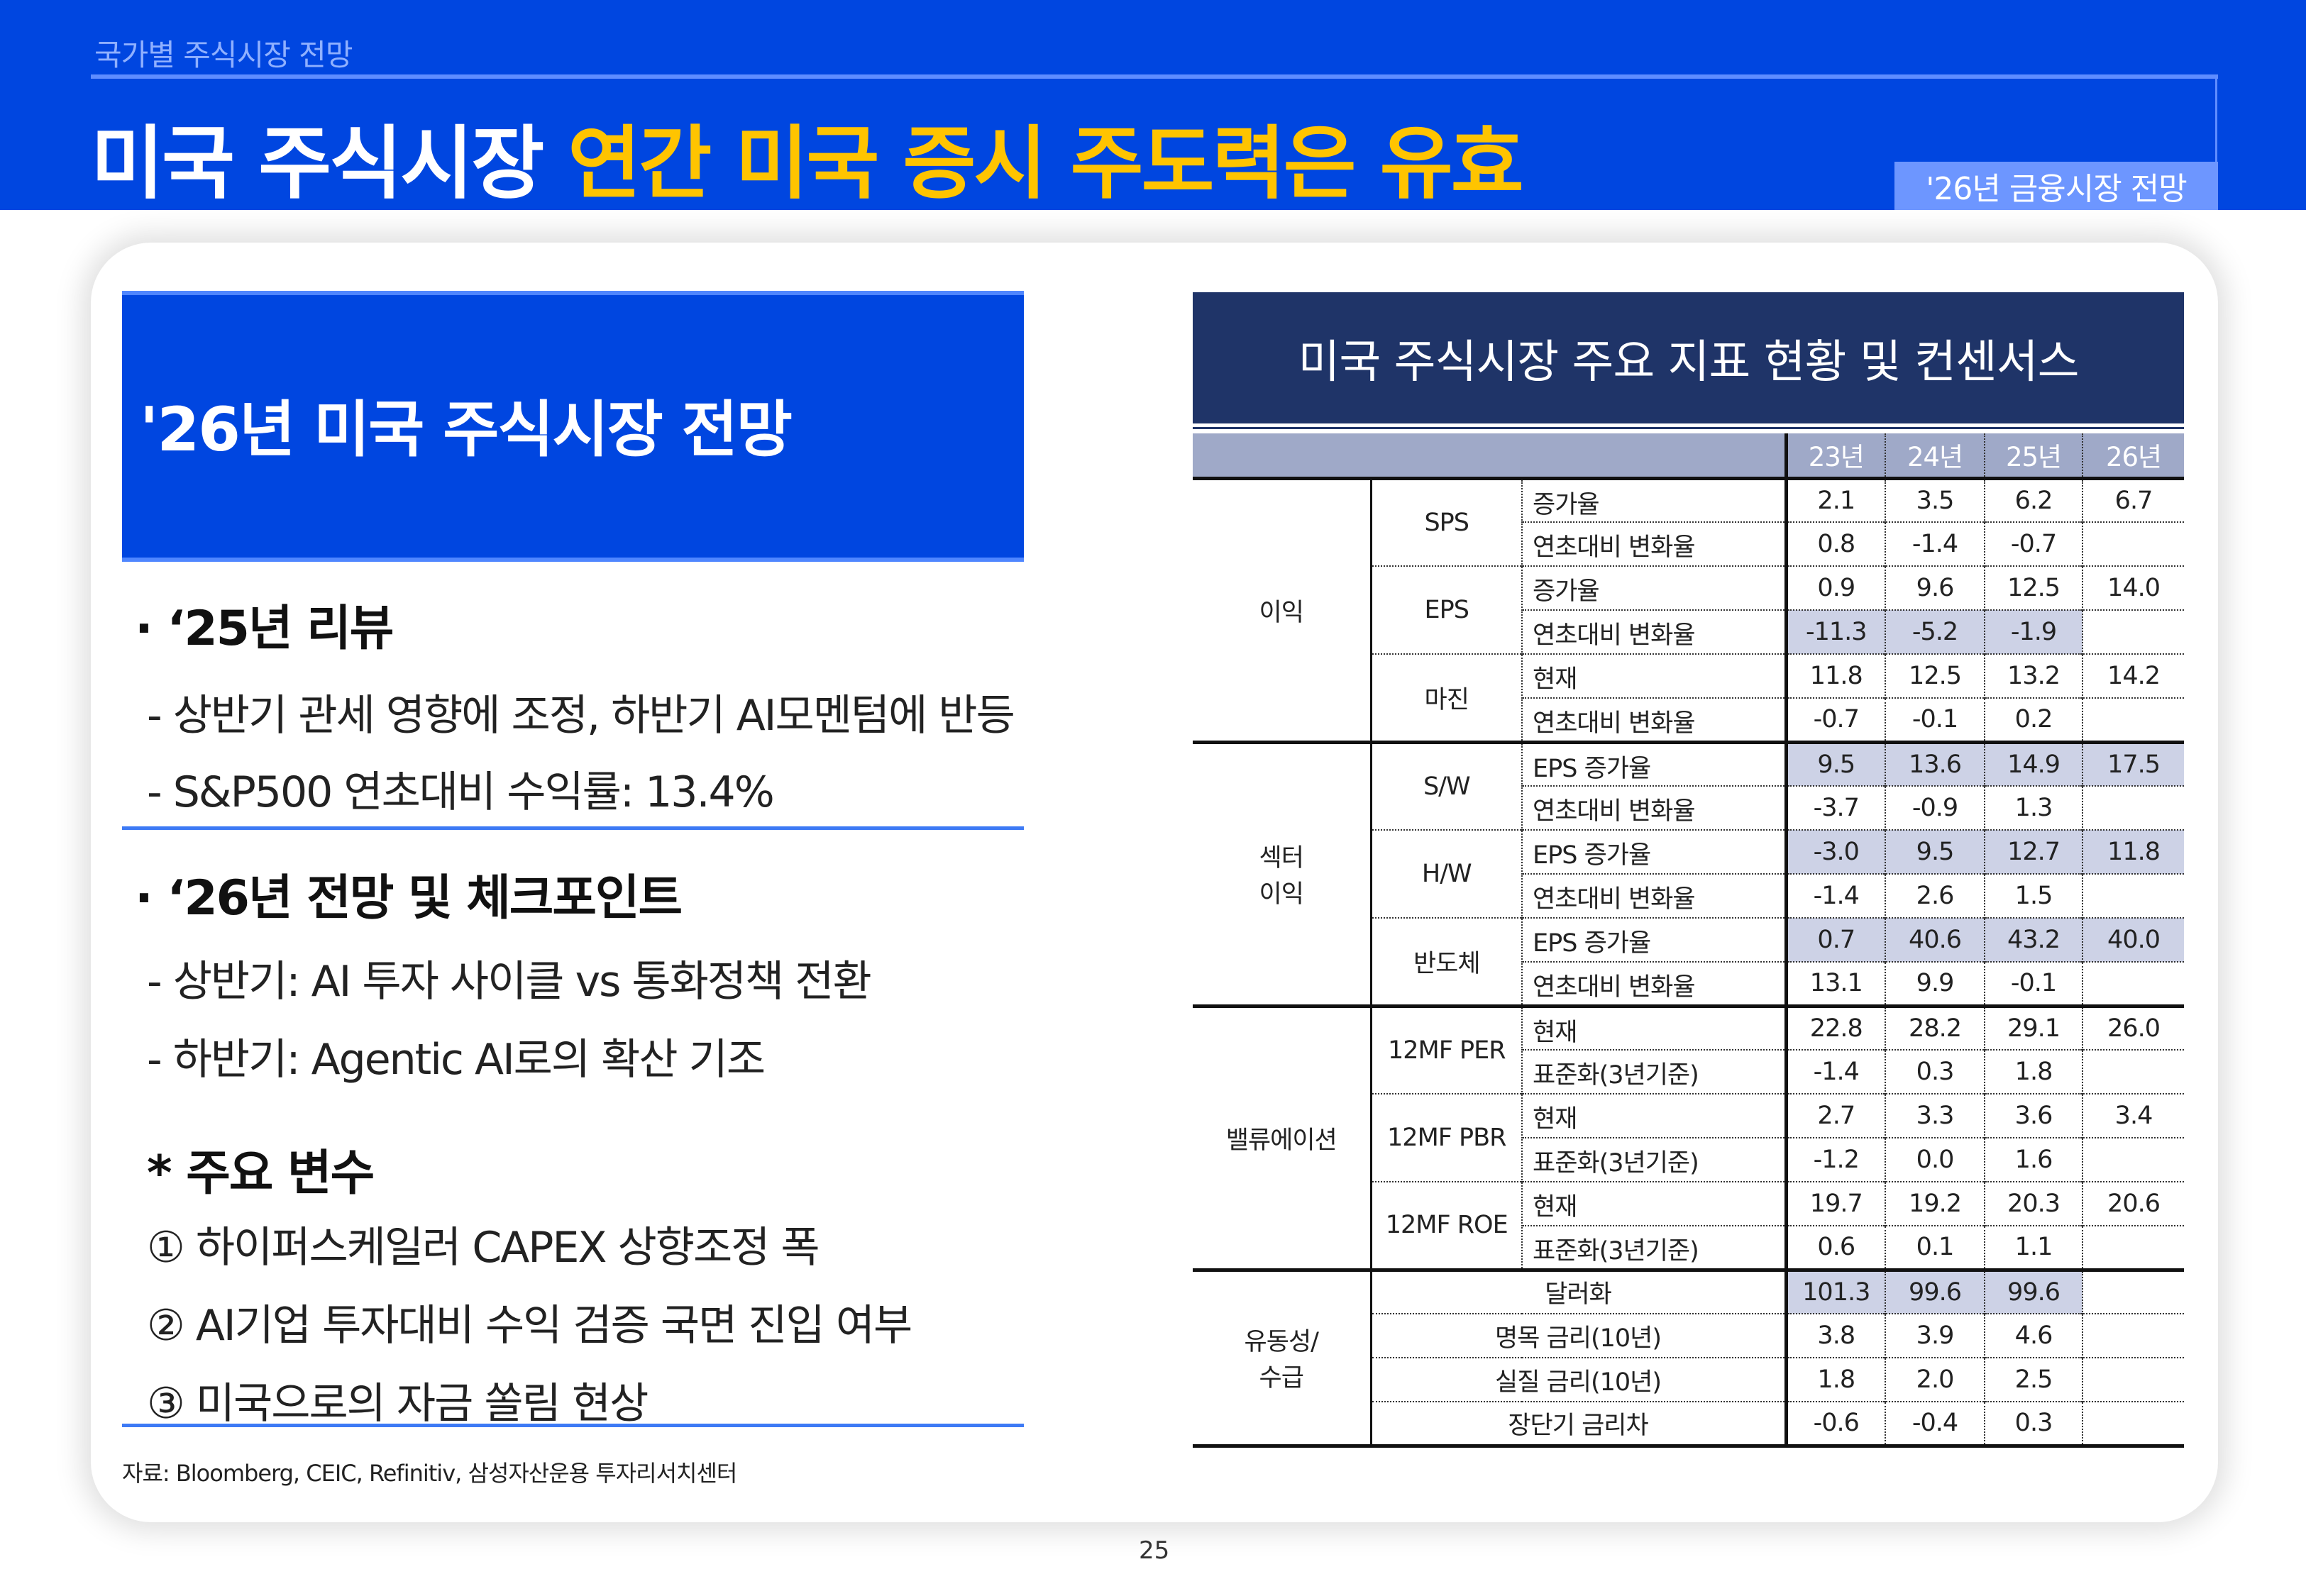 This screenshot has width=2306, height=1596. What do you see at coordinates (1837, 984) in the screenshot?
I see `value-cell: 13.1` at bounding box center [1837, 984].